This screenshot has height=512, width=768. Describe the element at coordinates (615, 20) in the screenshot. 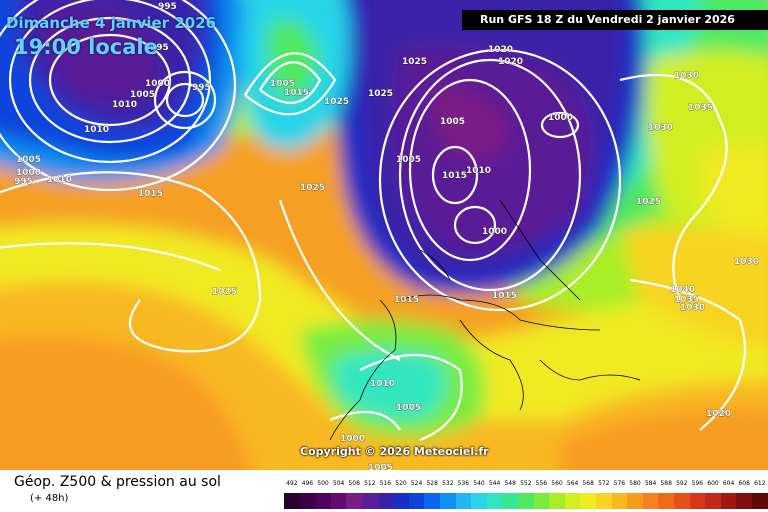

I see `run-banner: Run GFS 18 Z du Vendredi 2 janvier 2026` at that location.